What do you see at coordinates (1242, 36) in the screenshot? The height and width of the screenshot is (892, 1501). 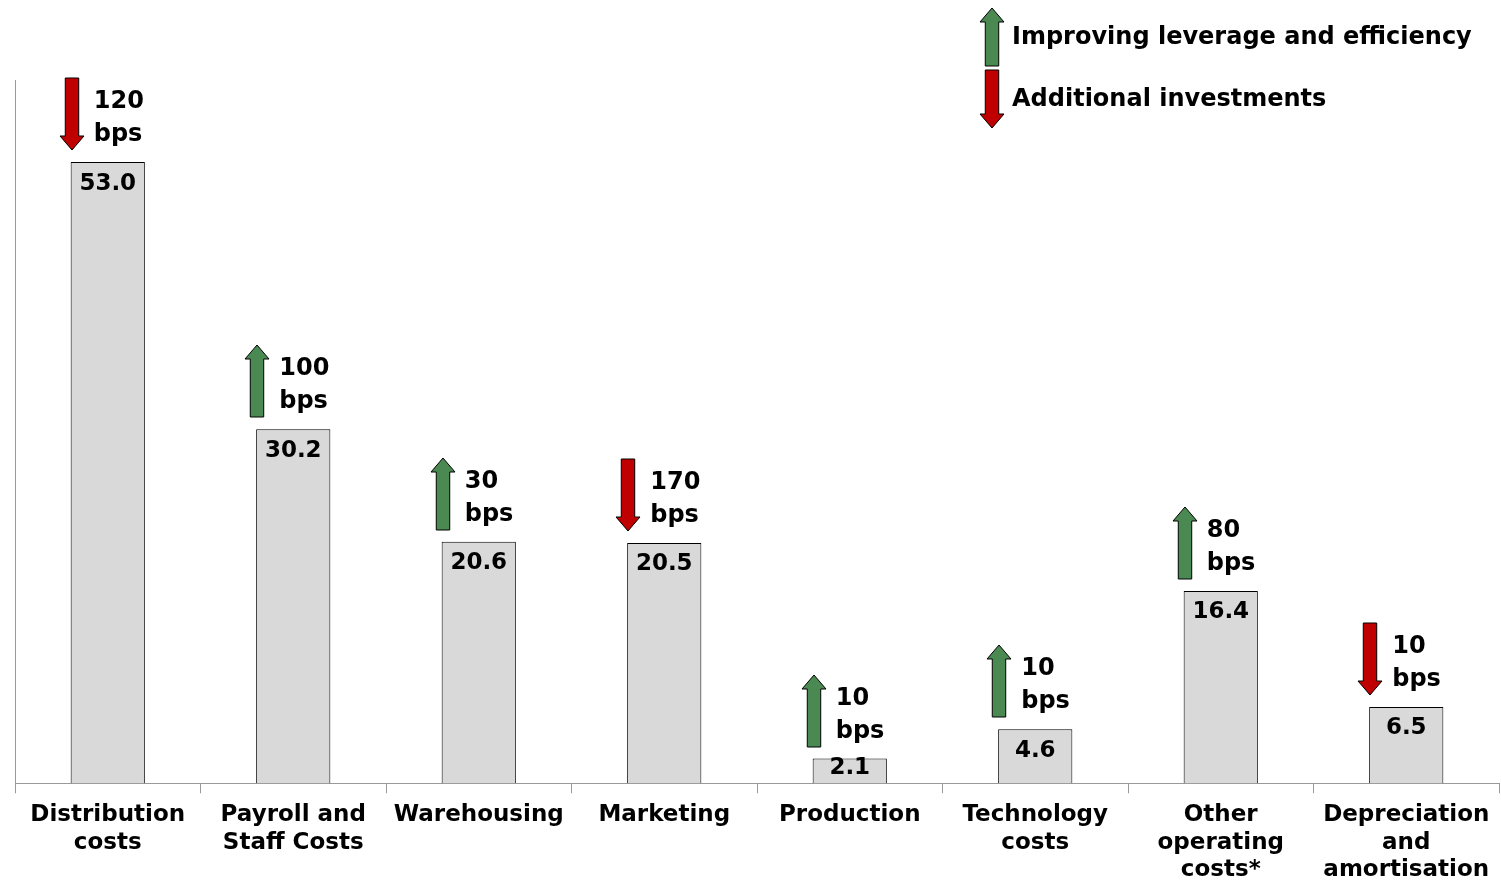 I see `text: Improving leverage and efficiency` at bounding box center [1242, 36].